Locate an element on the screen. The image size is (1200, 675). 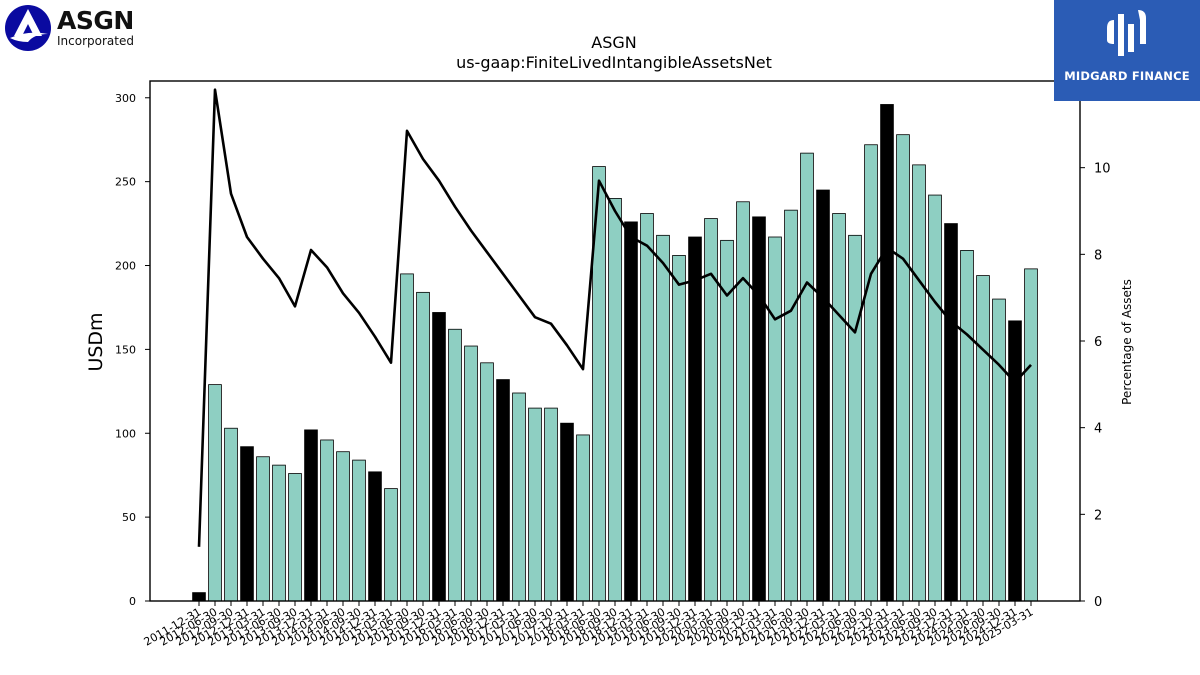
y-right-tick-label: 6 is located at coordinates (1098, 342).